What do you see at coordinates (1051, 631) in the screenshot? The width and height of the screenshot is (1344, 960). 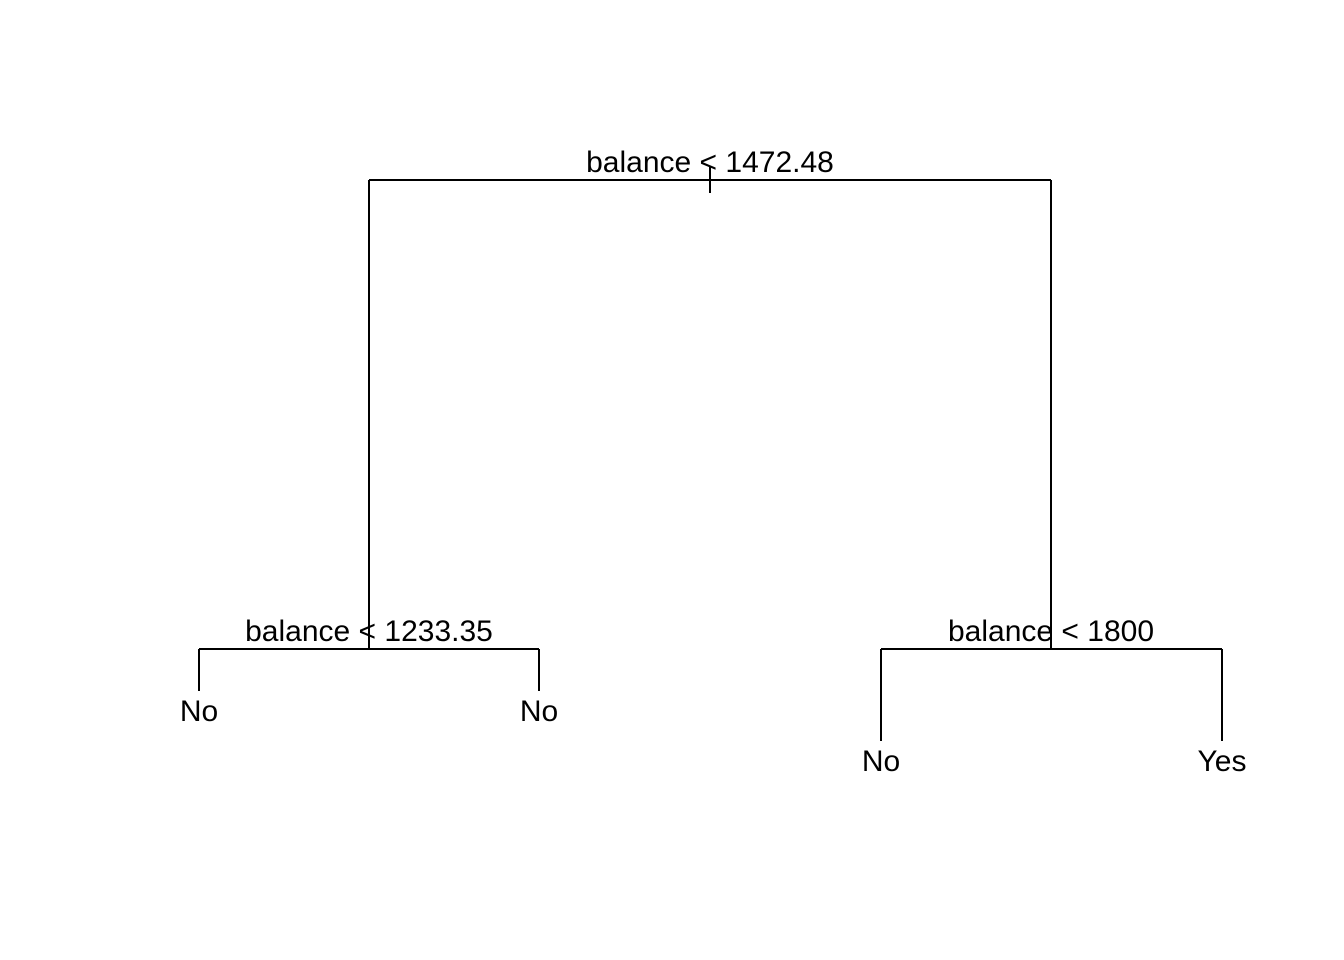 I see `right-split-label: balance < 1800` at bounding box center [1051, 631].